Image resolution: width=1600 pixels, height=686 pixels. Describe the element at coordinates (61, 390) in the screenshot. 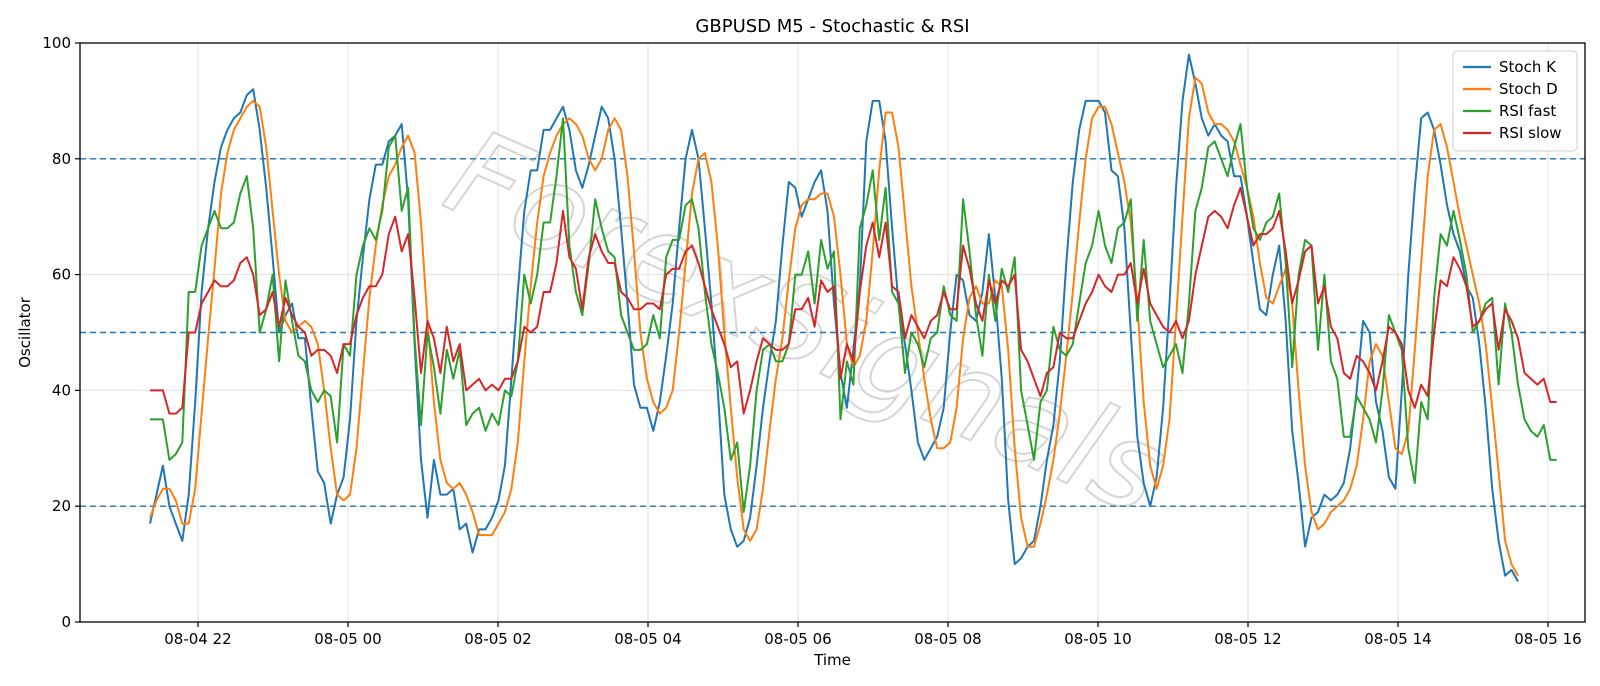

I see `y-tick-label: 40` at that location.